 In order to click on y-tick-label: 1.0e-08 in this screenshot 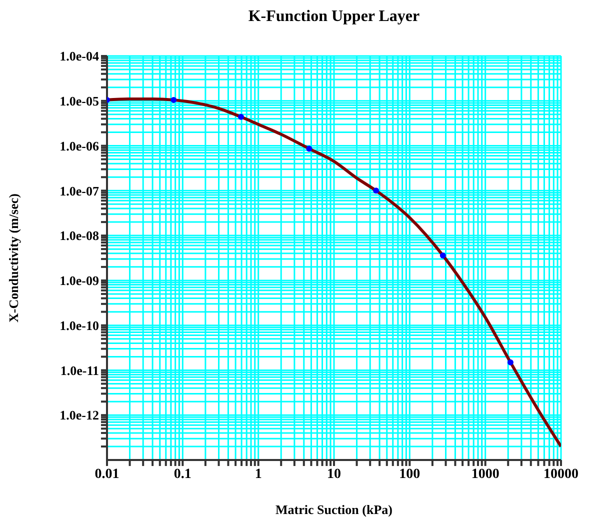, I will do `click(80, 236)`.